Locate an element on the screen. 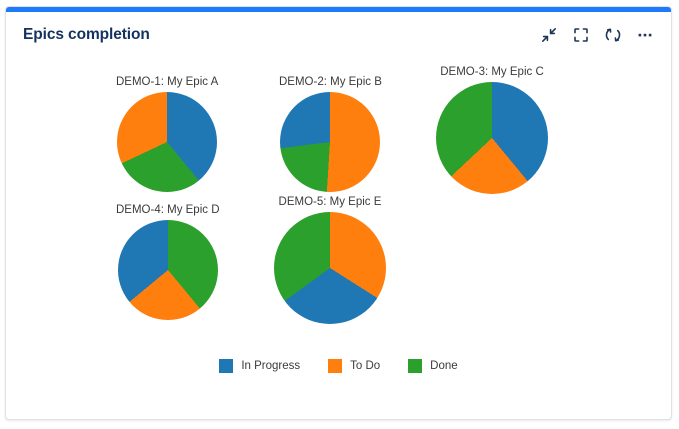 This screenshot has height=429, width=679. legend-item-done: Done is located at coordinates (433, 366).